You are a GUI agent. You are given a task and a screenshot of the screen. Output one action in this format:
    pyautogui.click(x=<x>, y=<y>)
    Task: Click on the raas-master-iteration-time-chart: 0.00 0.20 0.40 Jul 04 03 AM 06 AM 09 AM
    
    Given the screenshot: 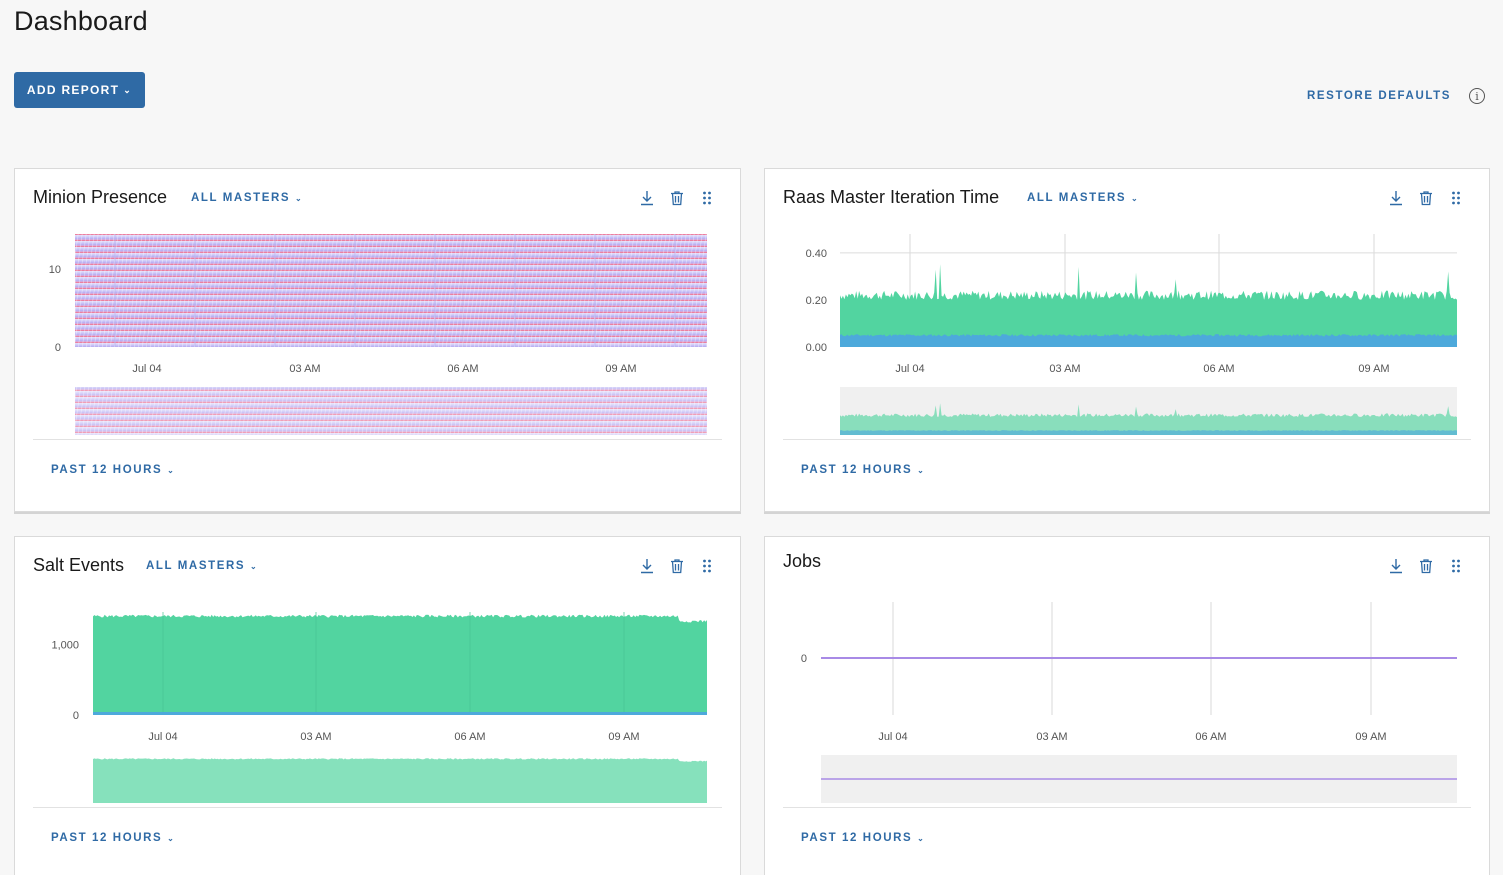 What is the action you would take?
    pyautogui.click(x=1131, y=334)
    